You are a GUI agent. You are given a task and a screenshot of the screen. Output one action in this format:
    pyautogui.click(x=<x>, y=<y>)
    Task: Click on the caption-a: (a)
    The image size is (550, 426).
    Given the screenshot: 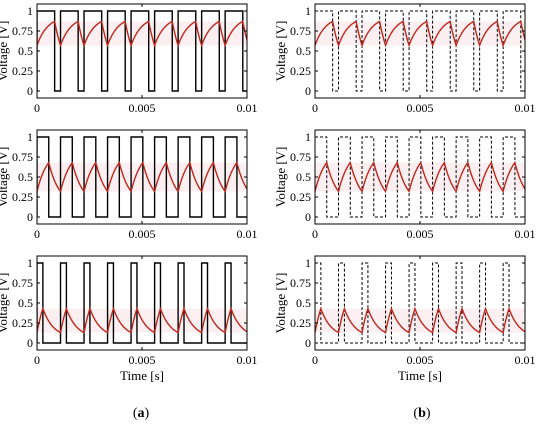 What is the action you would take?
    pyautogui.click(x=141, y=413)
    